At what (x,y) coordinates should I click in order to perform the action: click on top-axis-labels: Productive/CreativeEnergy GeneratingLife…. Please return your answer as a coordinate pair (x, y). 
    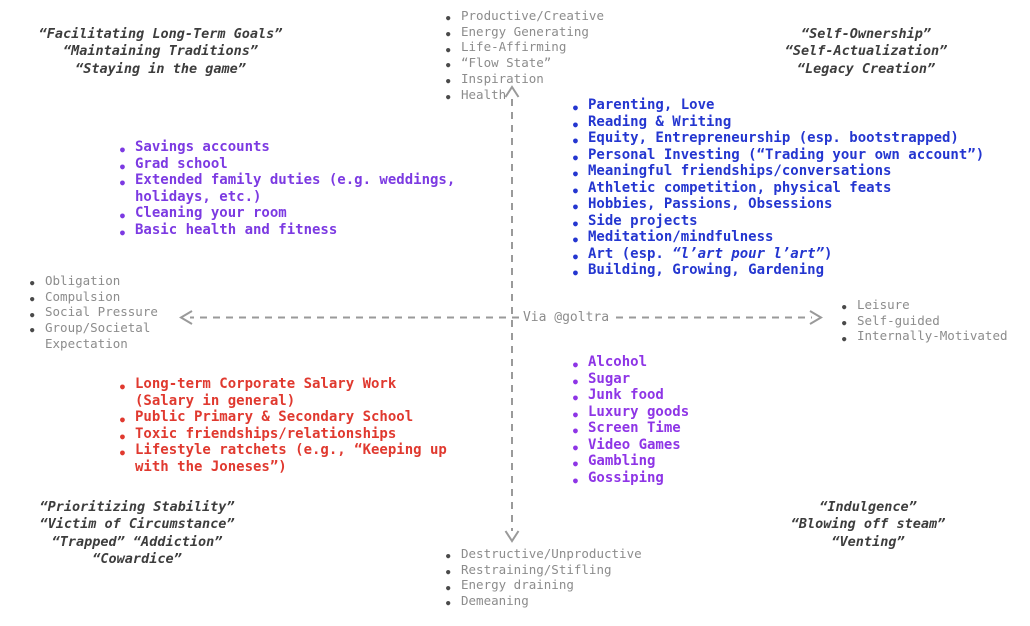
    Looking at the image, I should click on (525, 56).